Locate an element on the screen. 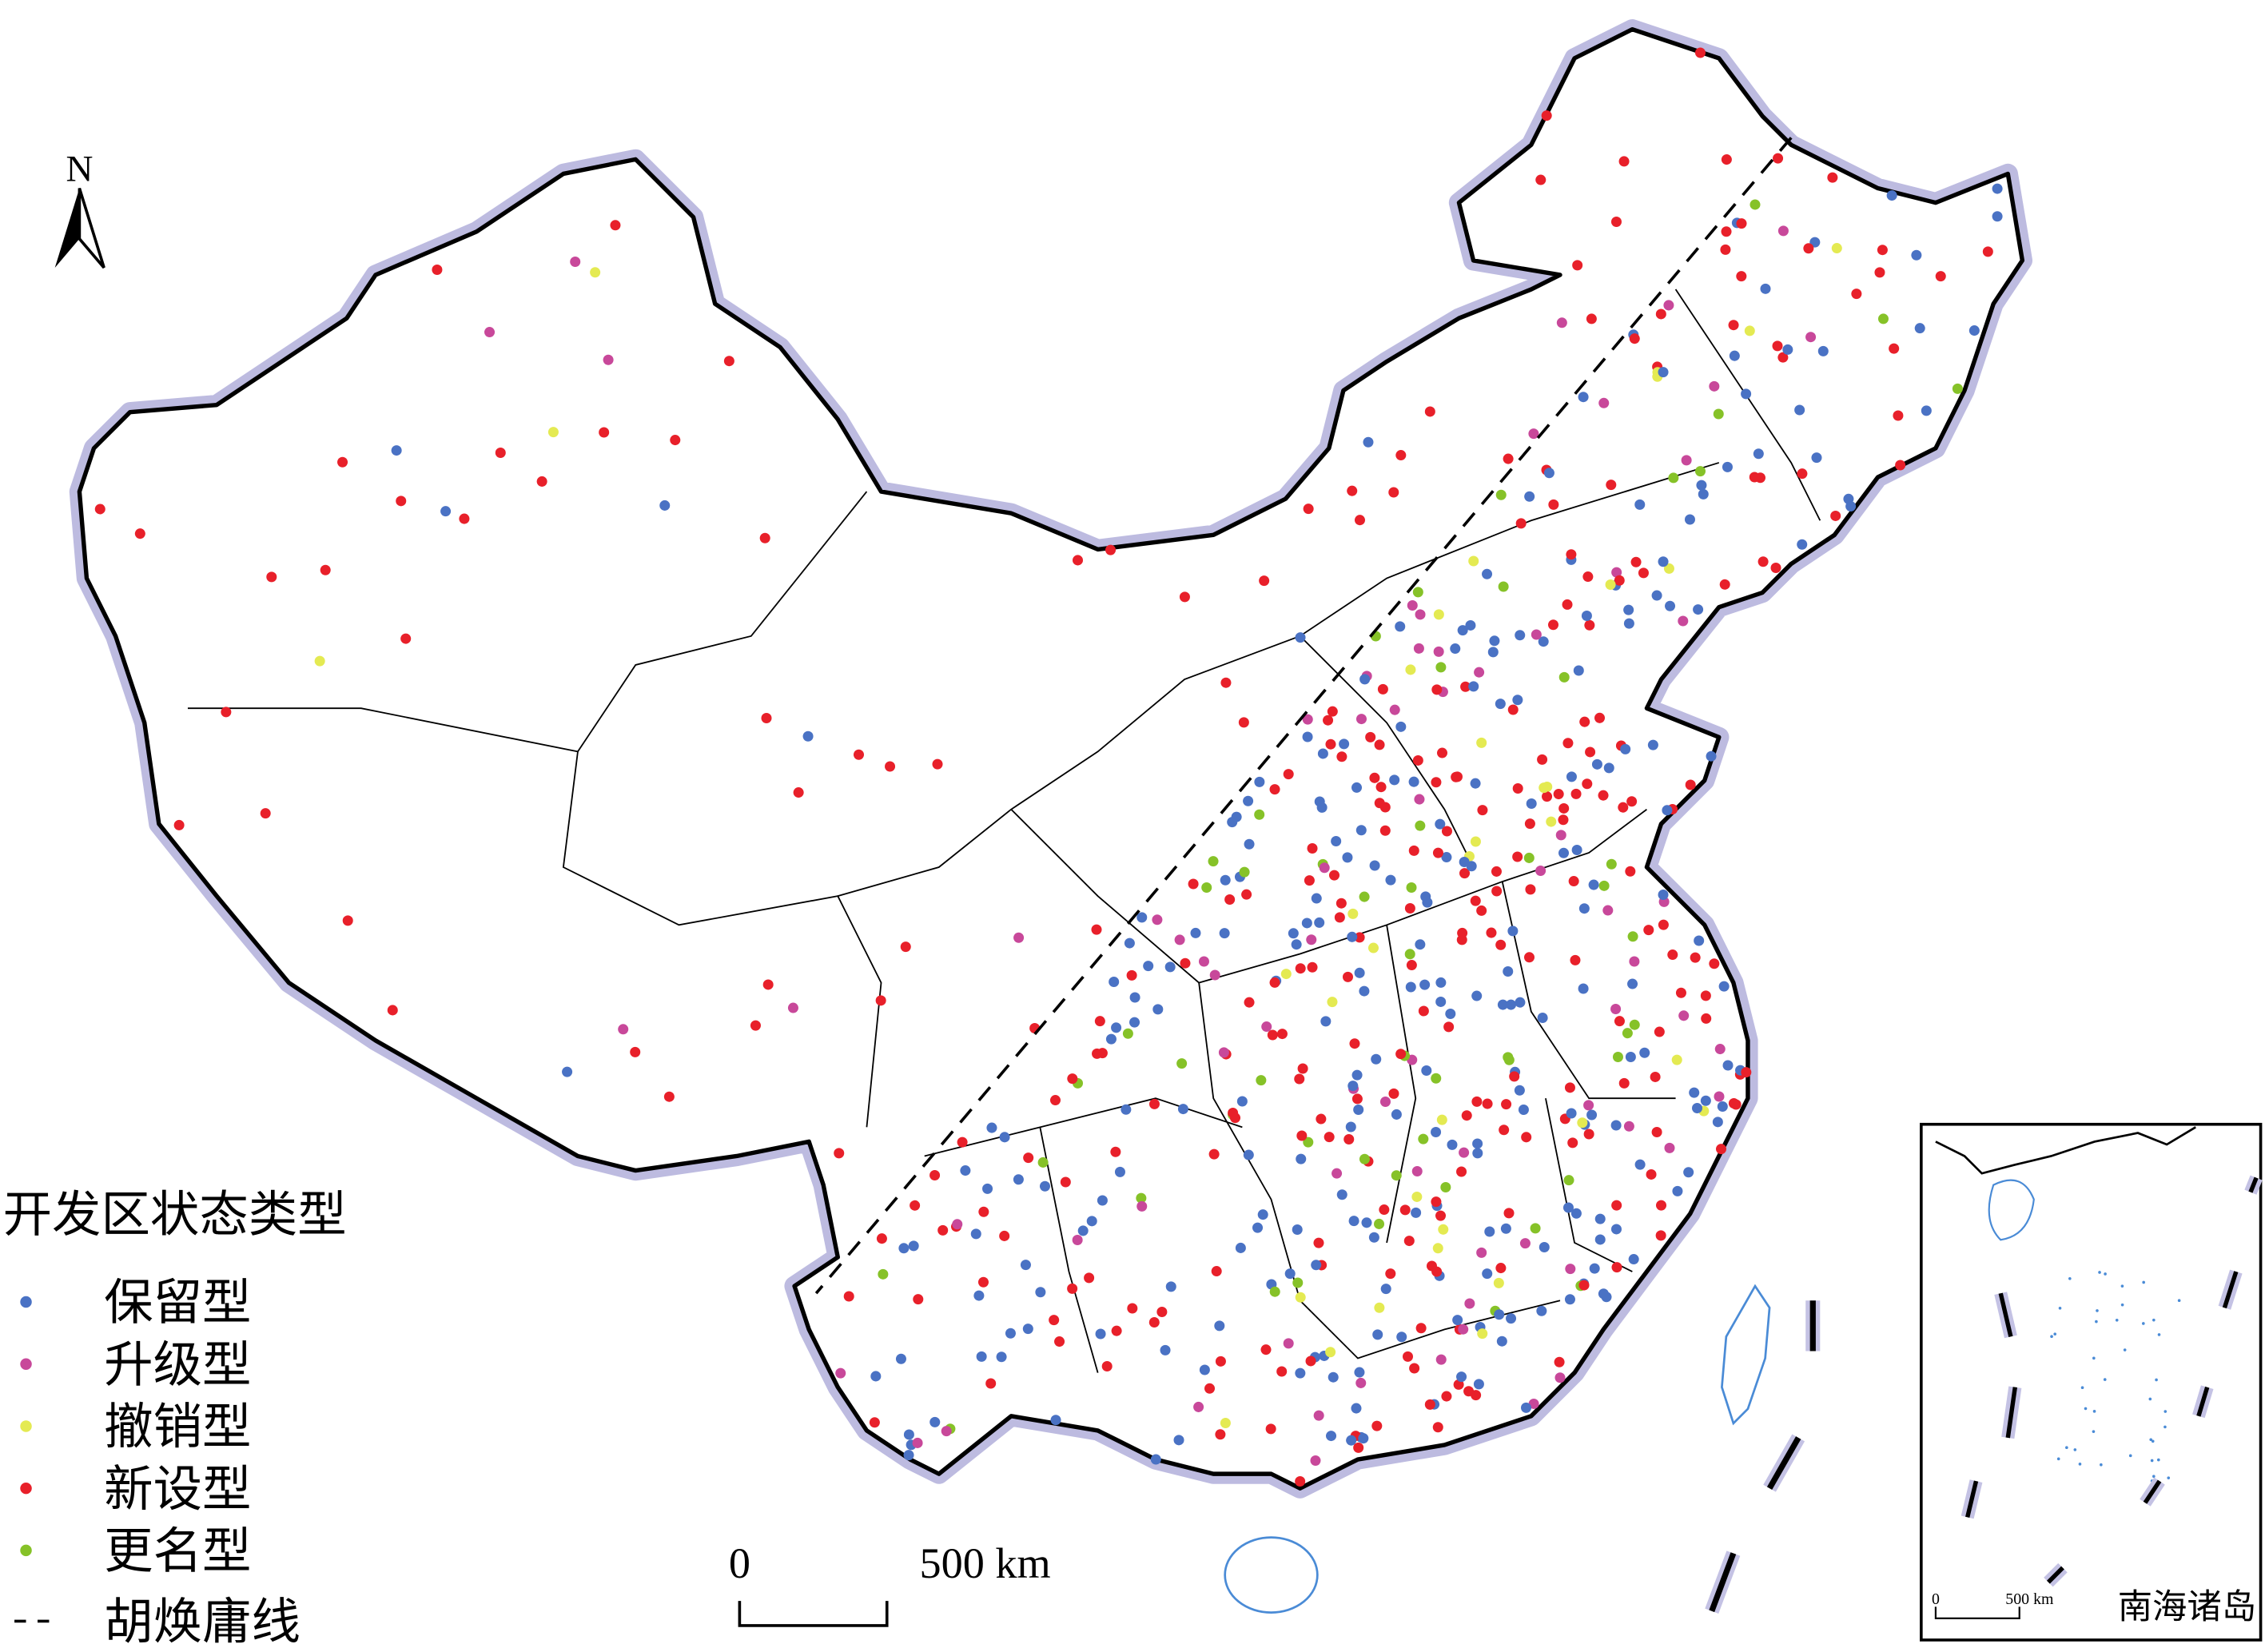 The height and width of the screenshot is (1652, 2265). legend-label: 升级型 is located at coordinates (177, 1365).